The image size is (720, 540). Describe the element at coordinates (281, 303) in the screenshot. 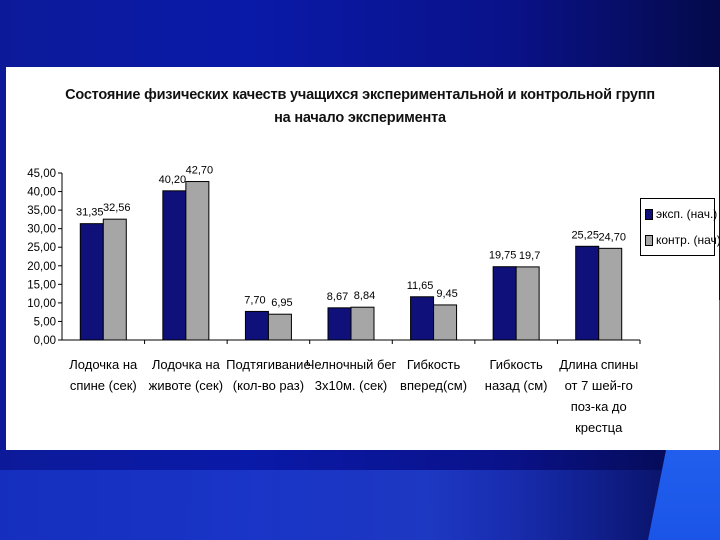

I see `data-label: 6,95` at that location.